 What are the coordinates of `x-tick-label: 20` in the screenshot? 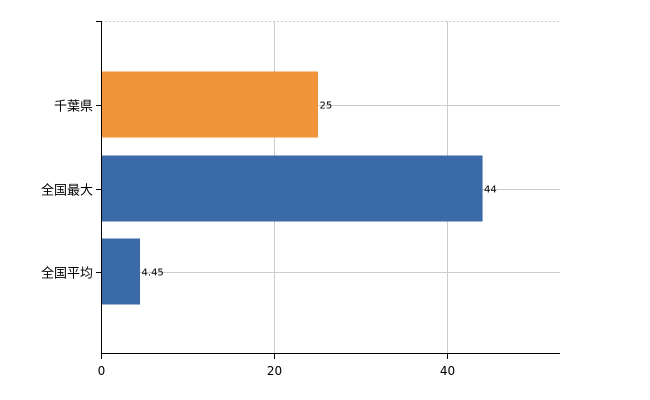 It's located at (274, 371).